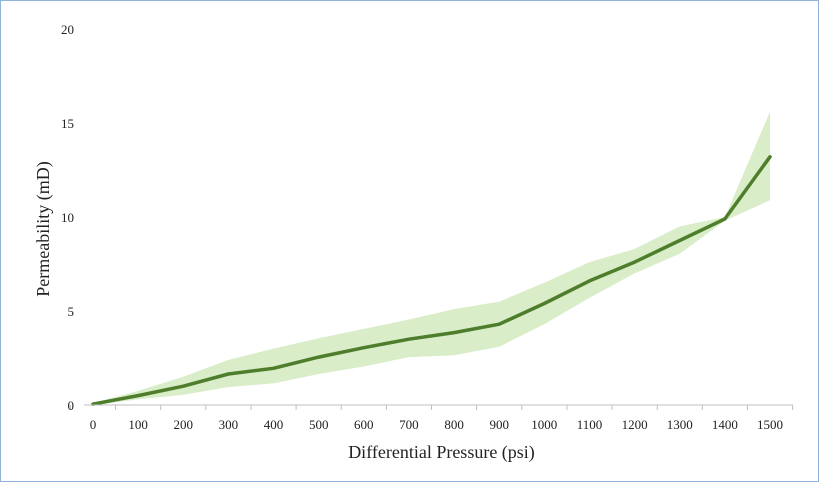 This screenshot has height=484, width=821. I want to click on x-tick-label: 900, so click(499, 424).